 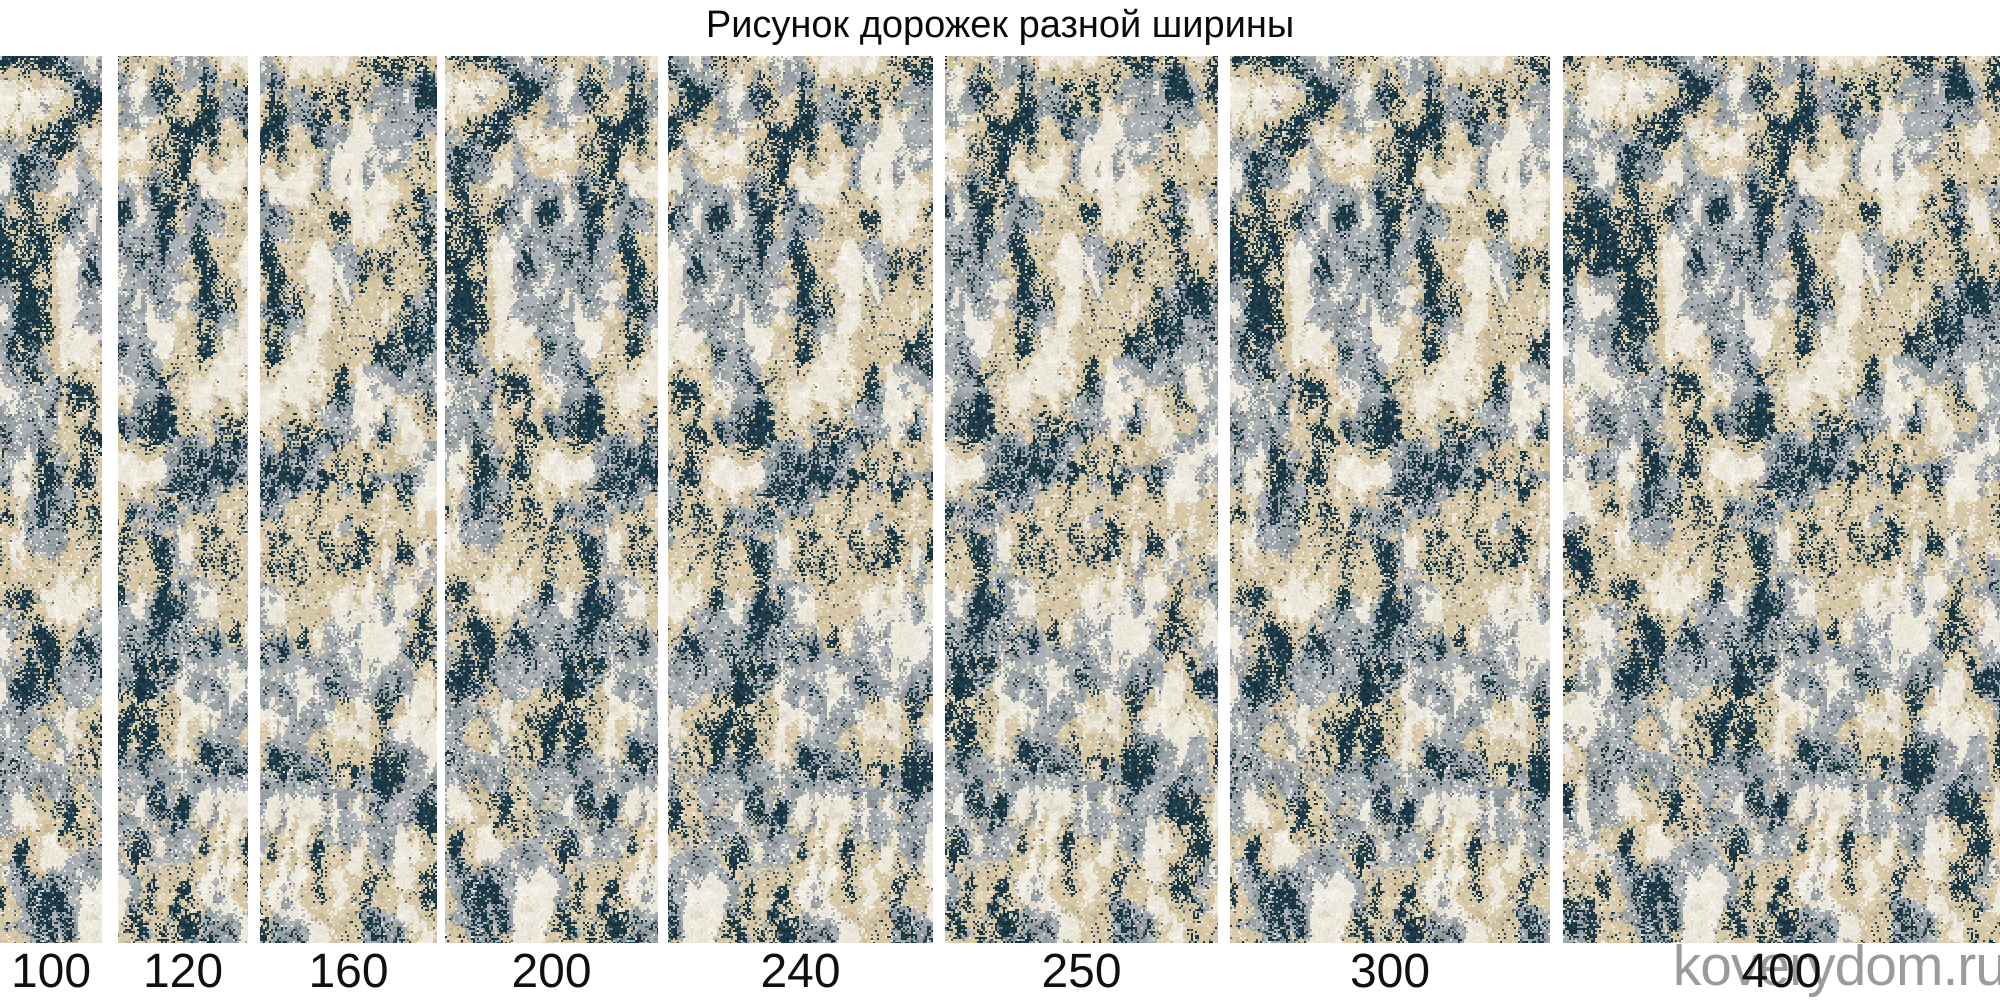 What do you see at coordinates (1390, 971) in the screenshot?
I see `width-label-300: 300` at bounding box center [1390, 971].